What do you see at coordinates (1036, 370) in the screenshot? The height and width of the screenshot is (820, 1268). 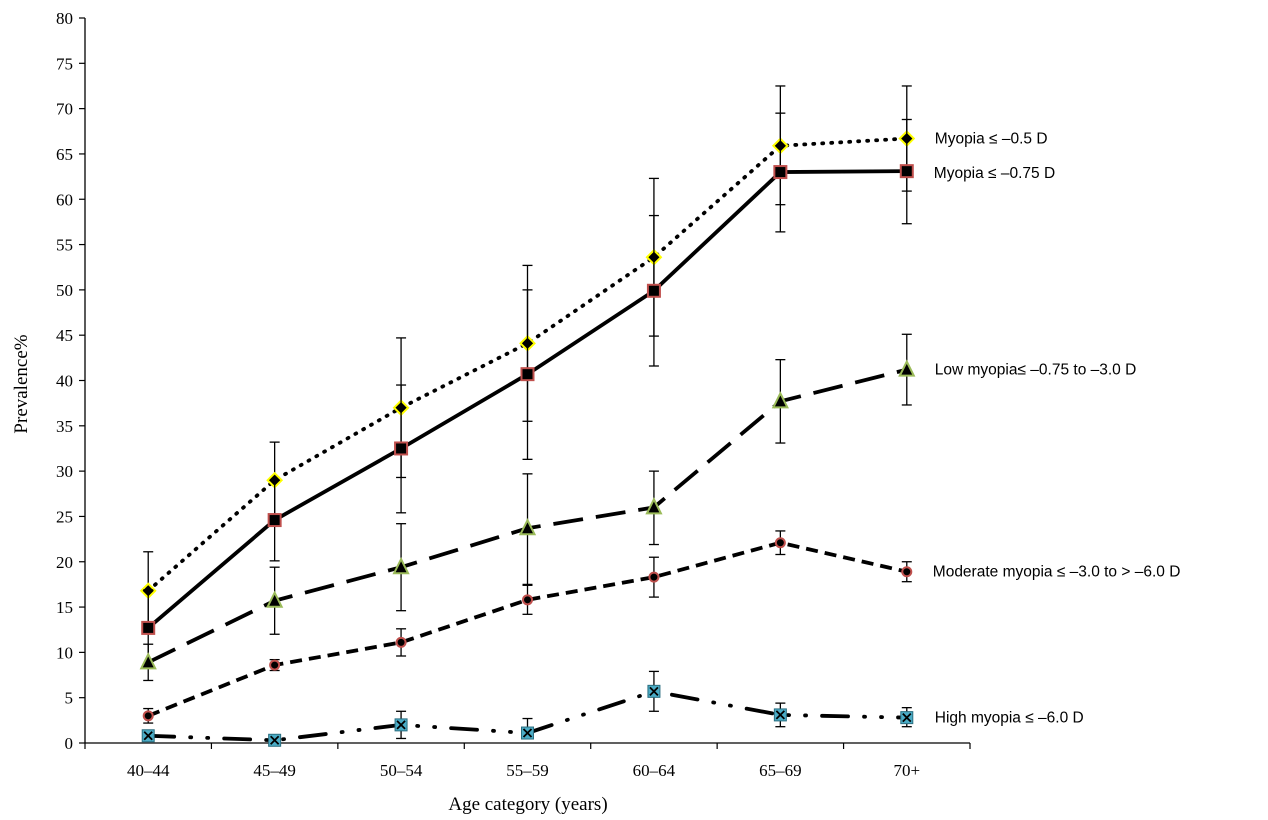 I see `series-label: Low myopia≤ –0.75 to –3.0 D` at bounding box center [1036, 370].